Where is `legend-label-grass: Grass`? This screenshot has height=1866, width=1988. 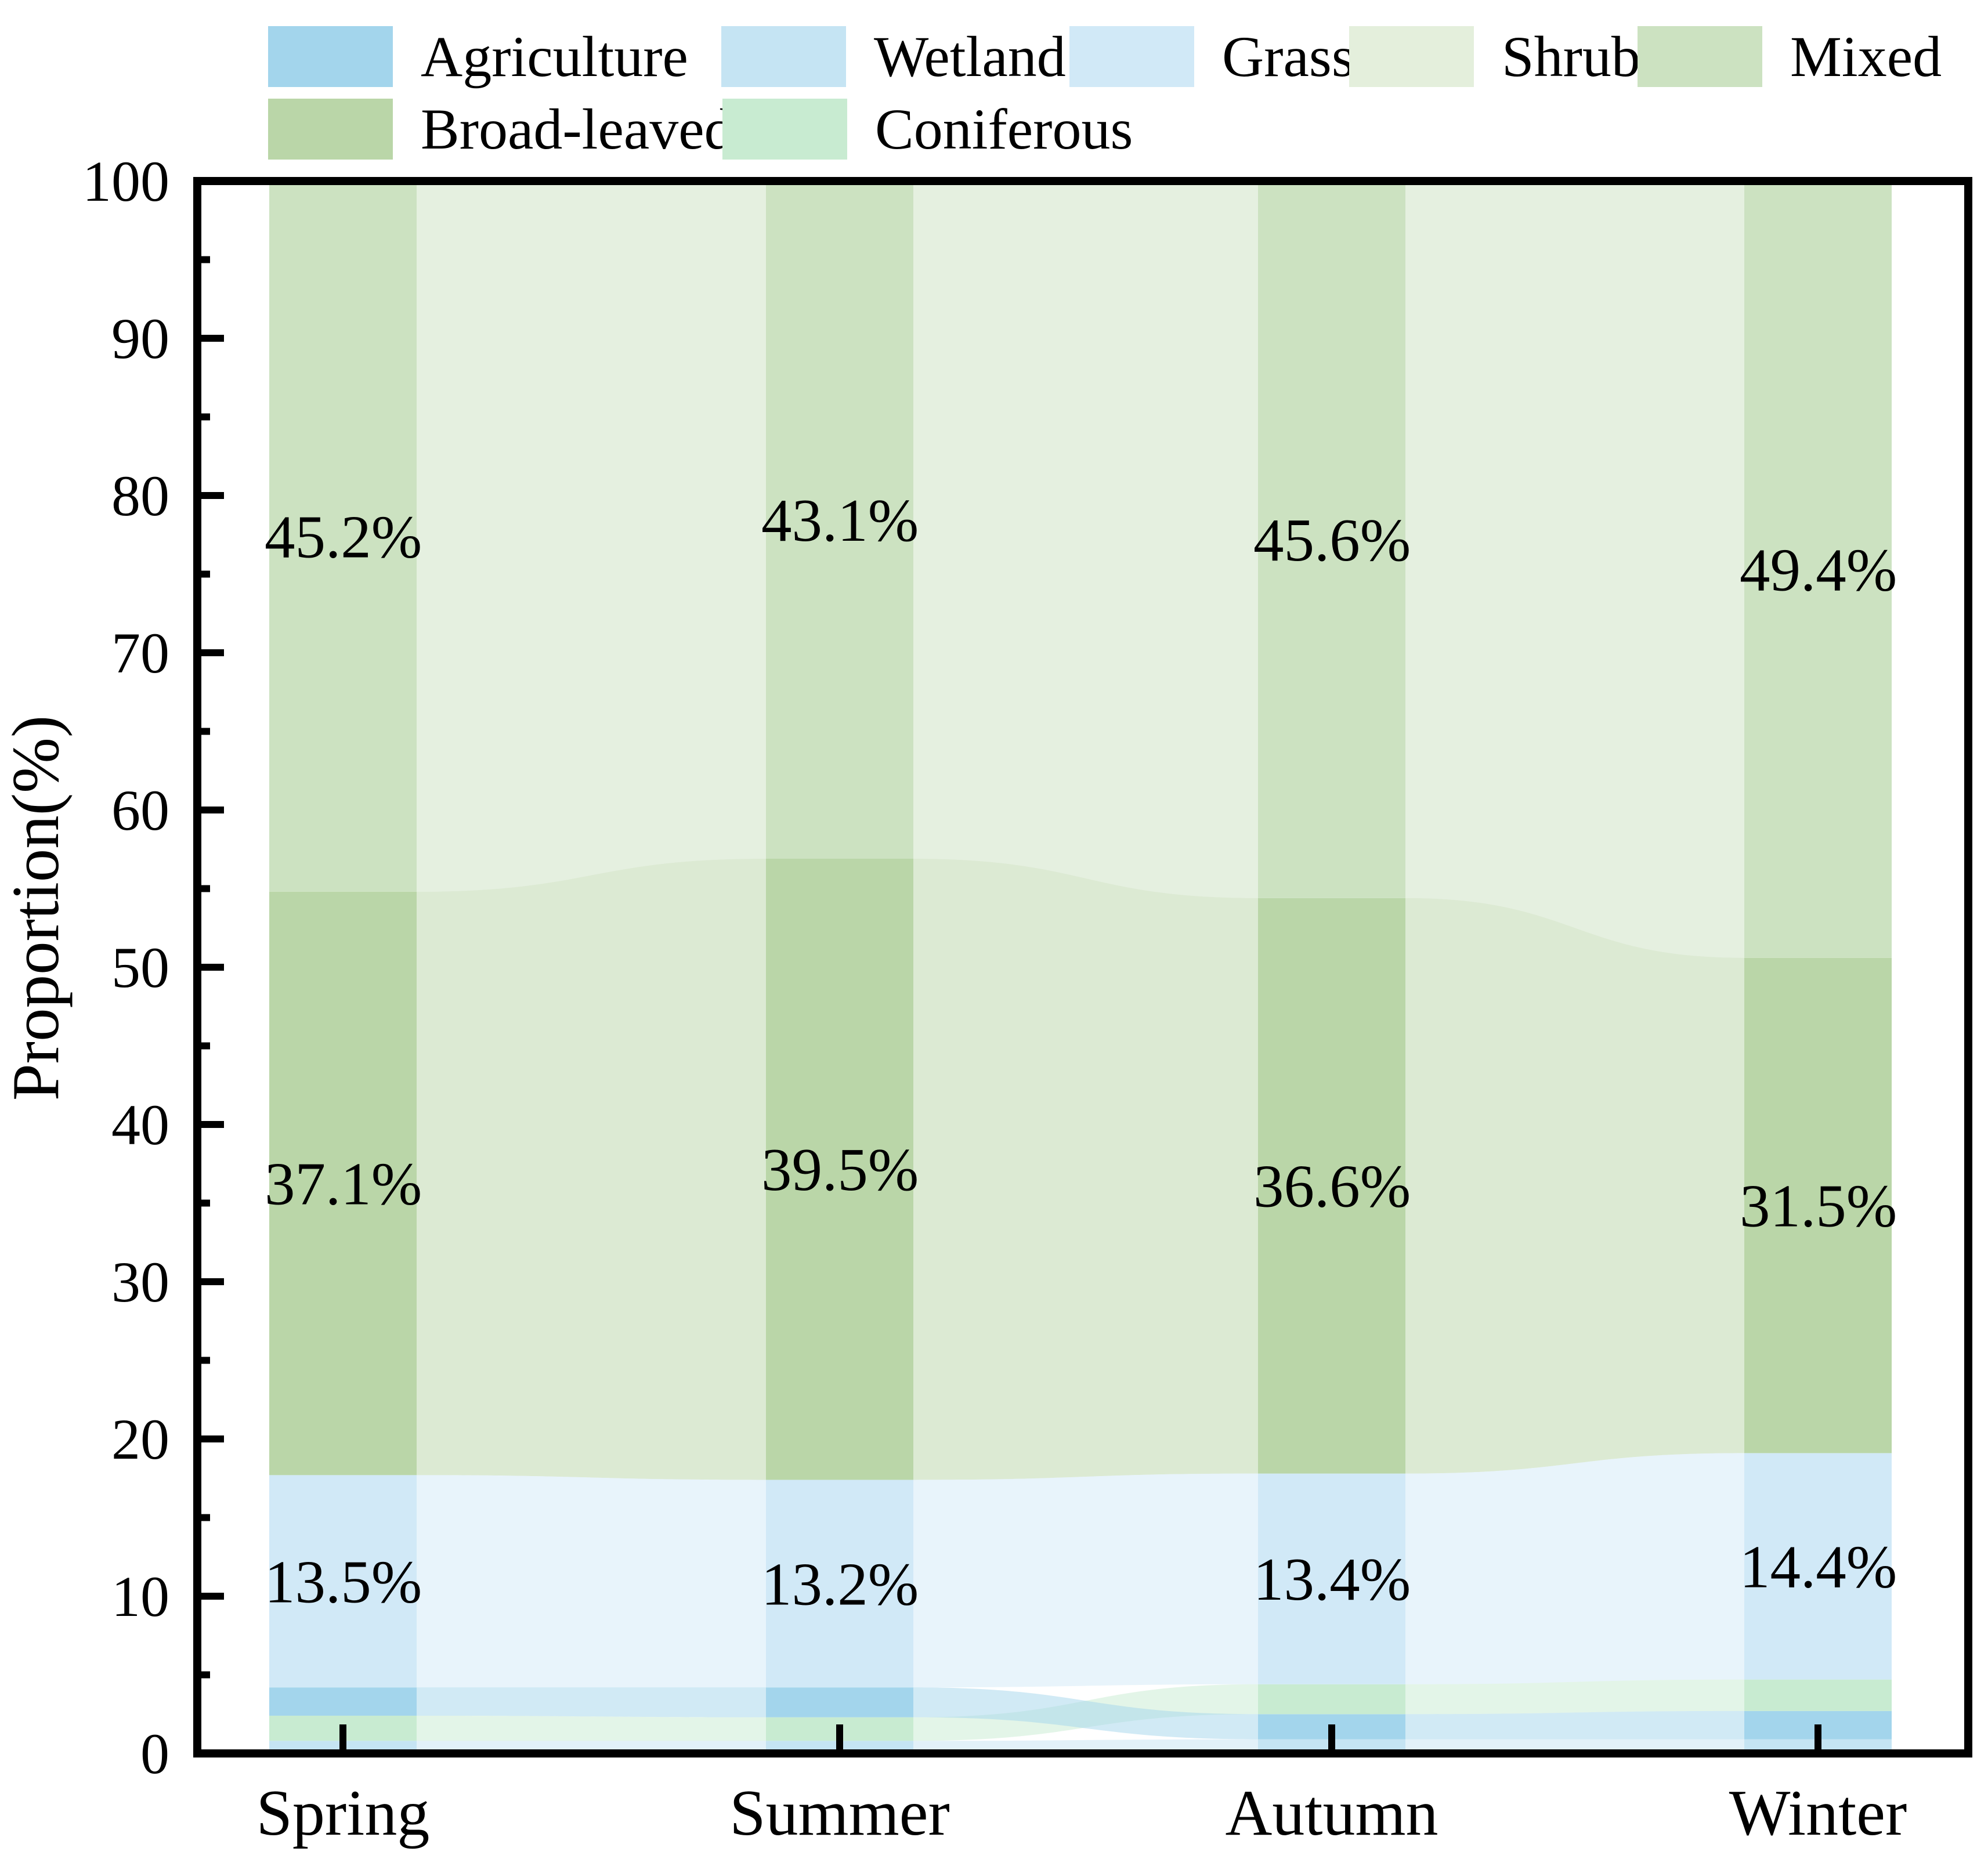 legend-label-grass: Grass is located at coordinates (1288, 56).